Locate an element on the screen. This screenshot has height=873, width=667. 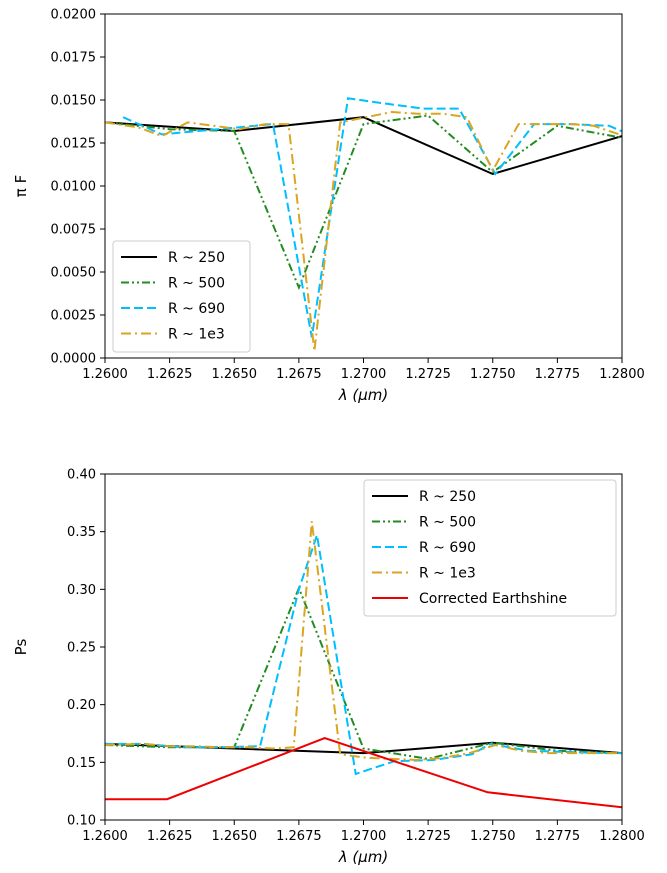
y-tick-label: 0.0000 is located at coordinates (74, 359).